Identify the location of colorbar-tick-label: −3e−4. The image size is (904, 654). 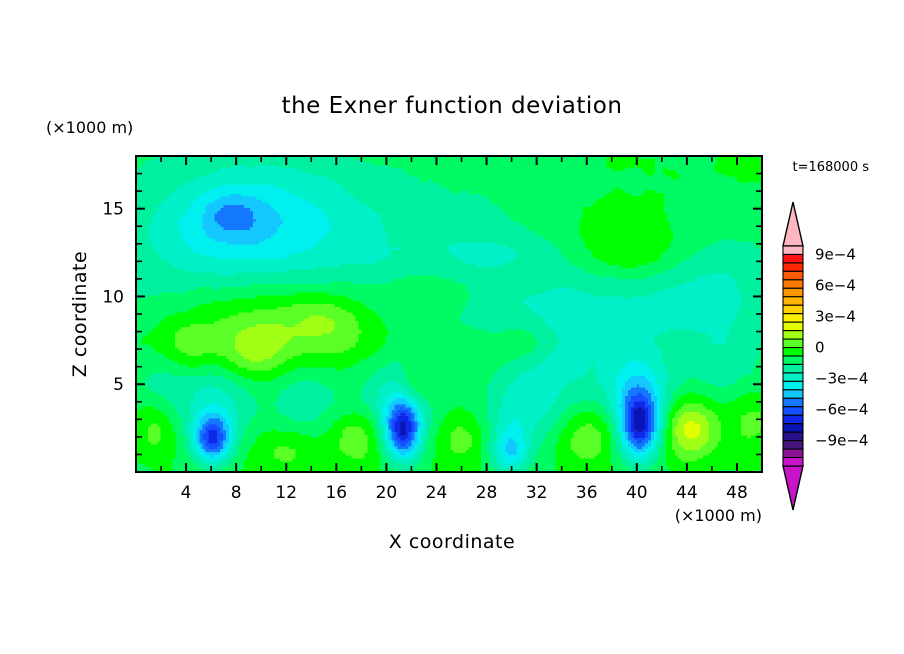
(841, 379).